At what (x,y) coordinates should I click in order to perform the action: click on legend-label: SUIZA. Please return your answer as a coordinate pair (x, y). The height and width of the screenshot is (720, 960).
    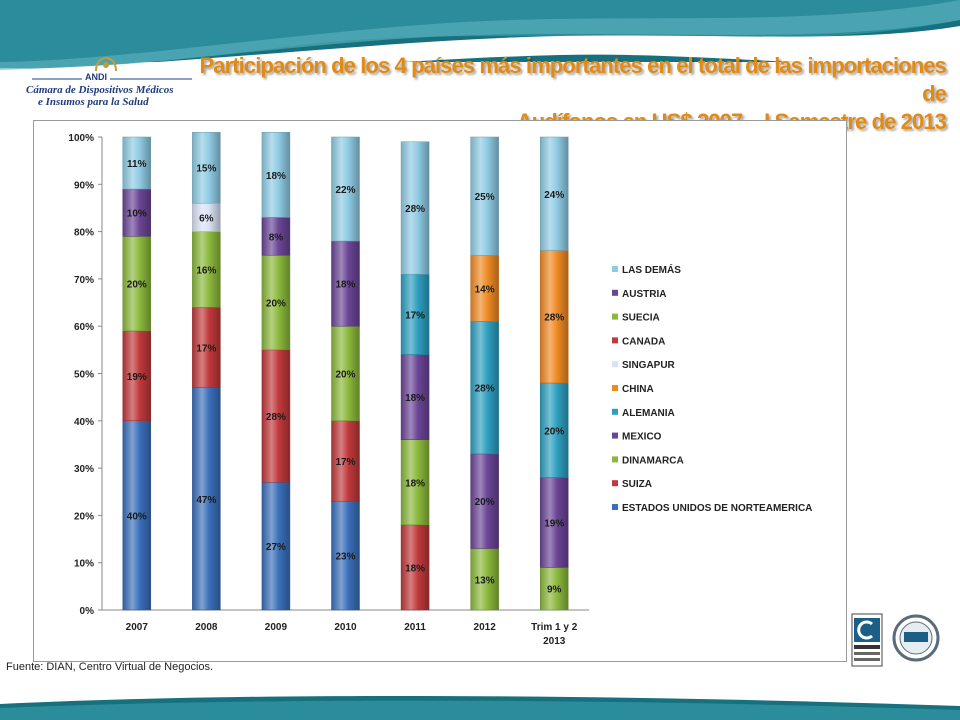
    Looking at the image, I should click on (637, 484).